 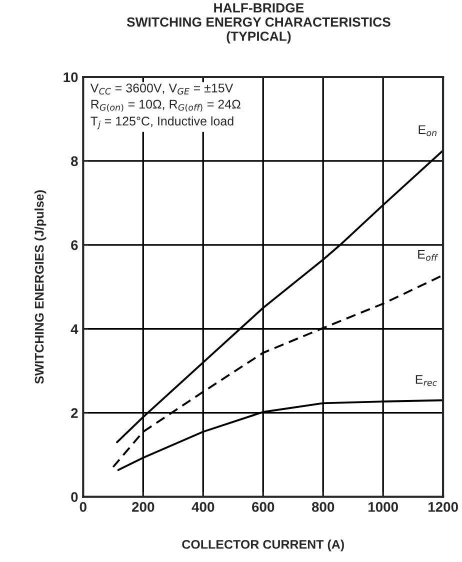 I want to click on x-tick-label: 800, so click(x=323, y=507).